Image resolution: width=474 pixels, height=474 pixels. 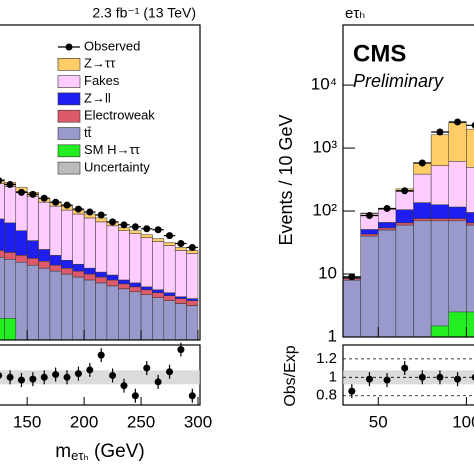 What do you see at coordinates (398, 81) in the screenshot?
I see `status-label: Preliminary` at bounding box center [398, 81].